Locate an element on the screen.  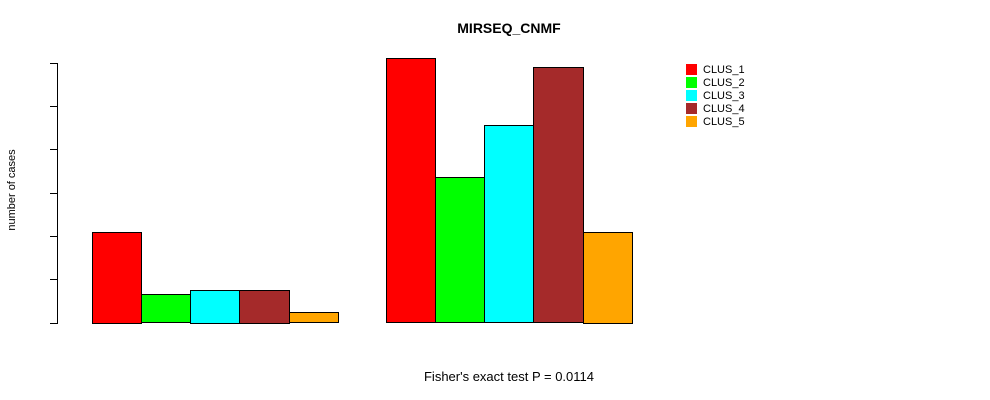
bar-clus_2-group2 is located at coordinates (460, 250).